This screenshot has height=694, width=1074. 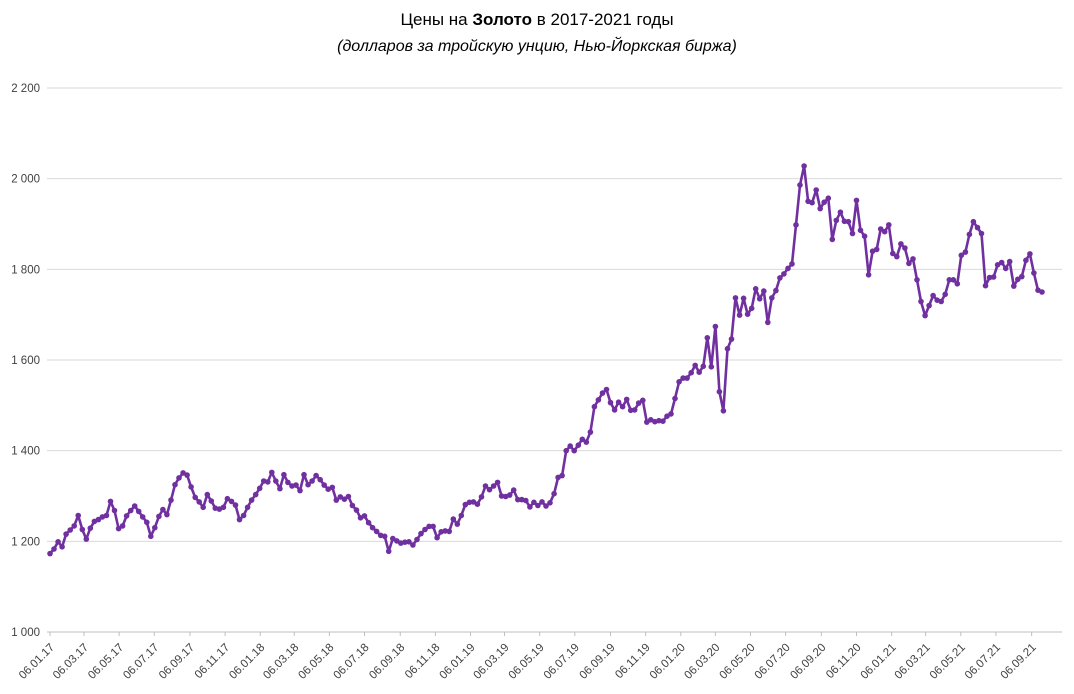 What do you see at coordinates (603, 19) in the screenshot?
I see `chart-title-suffix: в 2017-2021 годы` at bounding box center [603, 19].